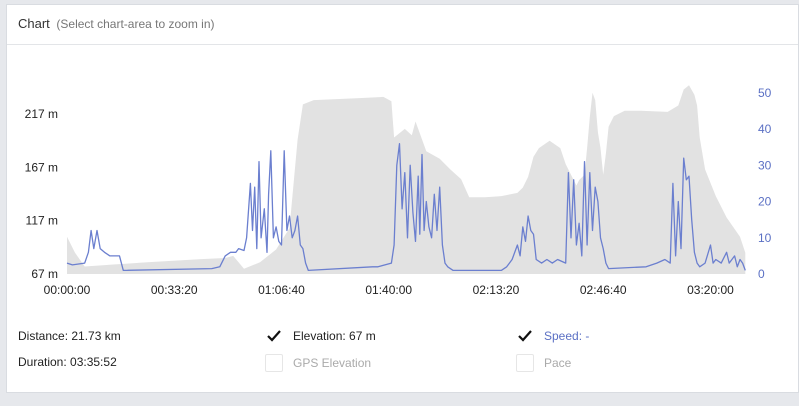 The width and height of the screenshot is (799, 406). I want to click on legend-elevation: Elevation: 67 m, so click(320, 336).